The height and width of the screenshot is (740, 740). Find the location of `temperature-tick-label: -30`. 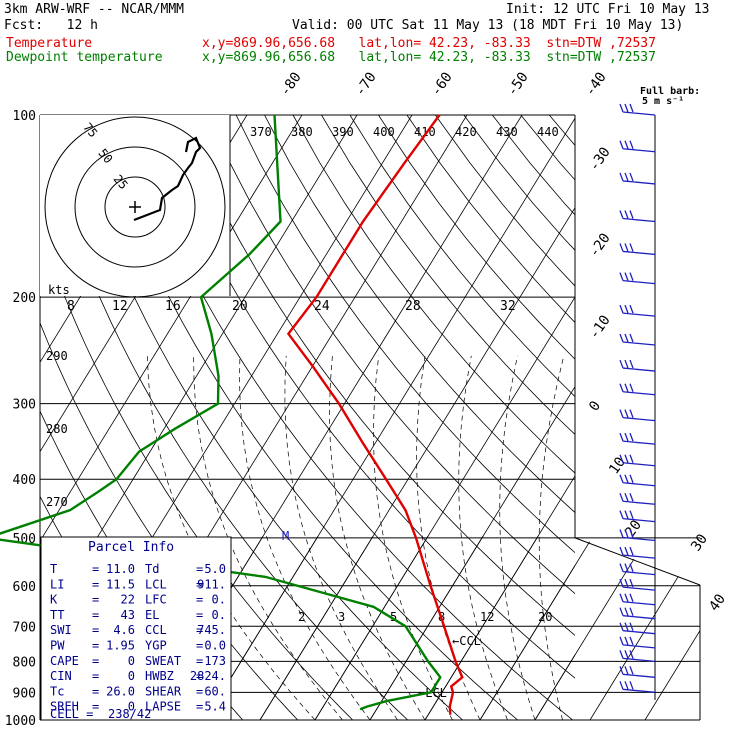

temperature-tick-label: -30 is located at coordinates (600, 159).